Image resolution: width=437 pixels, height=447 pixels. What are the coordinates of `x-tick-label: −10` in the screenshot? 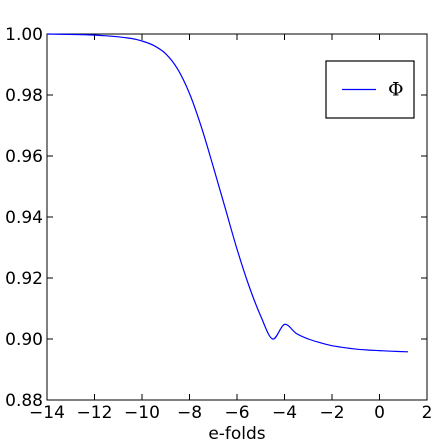 It's located at (142, 413).